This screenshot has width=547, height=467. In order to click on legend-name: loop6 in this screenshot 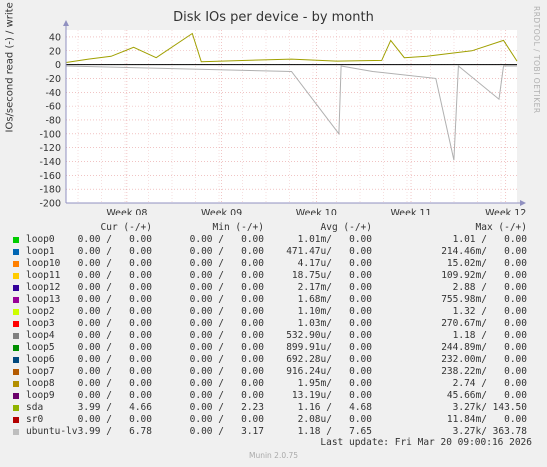, I will do `click(40, 359)`.